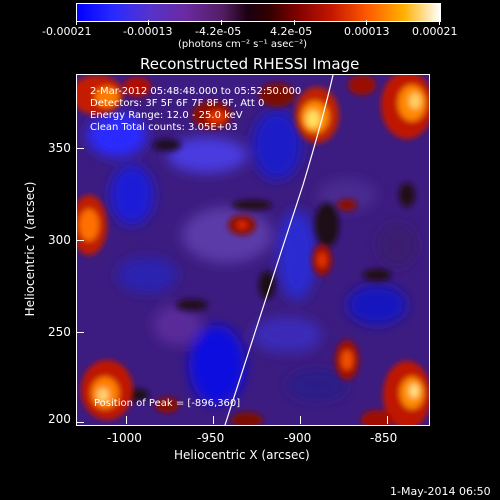  What do you see at coordinates (59, 419) in the screenshot?
I see `y-tick-label: 200` at bounding box center [59, 419].